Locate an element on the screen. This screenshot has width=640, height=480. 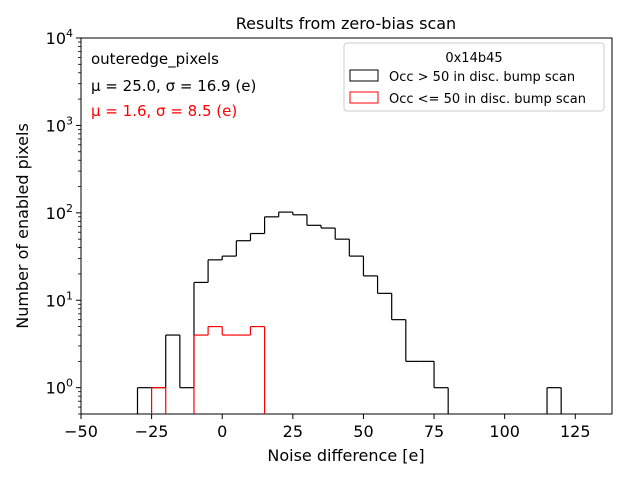
y-axis-label: Number of enabled pixels is located at coordinates (22, 226).